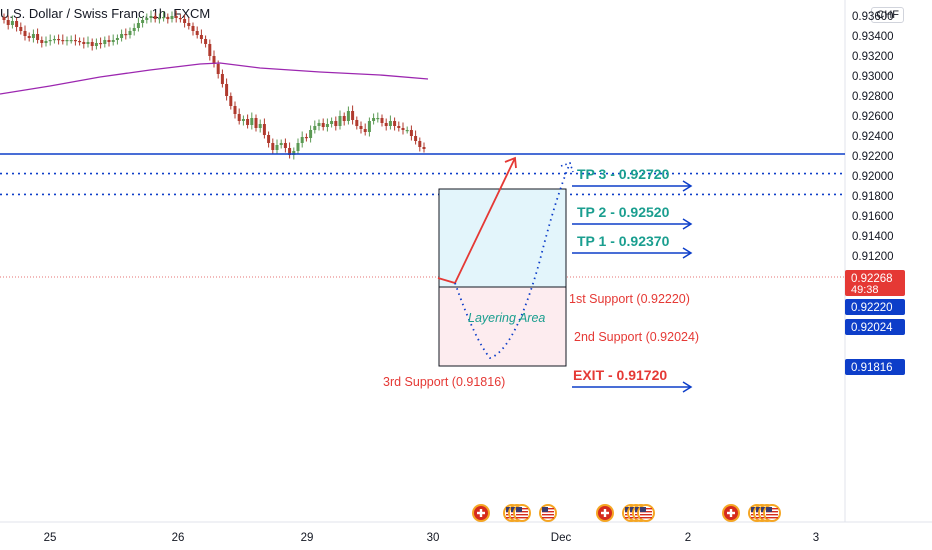 The height and width of the screenshot is (550, 932). What do you see at coordinates (872, 368) in the screenshot?
I see `price-tag-value: 0.91816` at bounding box center [872, 368].